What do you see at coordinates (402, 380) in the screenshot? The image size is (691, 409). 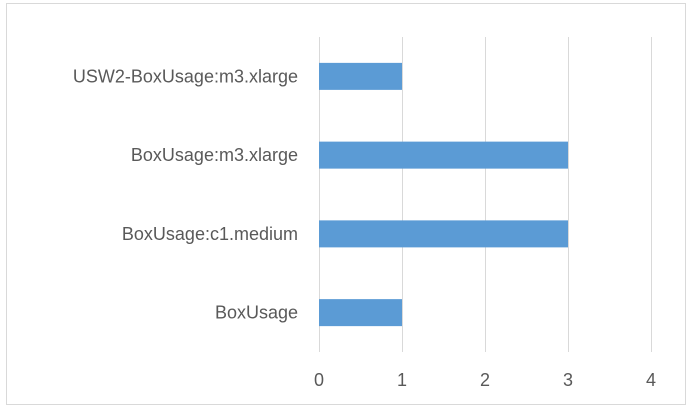 I see `x-tick-label: 1` at bounding box center [402, 380].